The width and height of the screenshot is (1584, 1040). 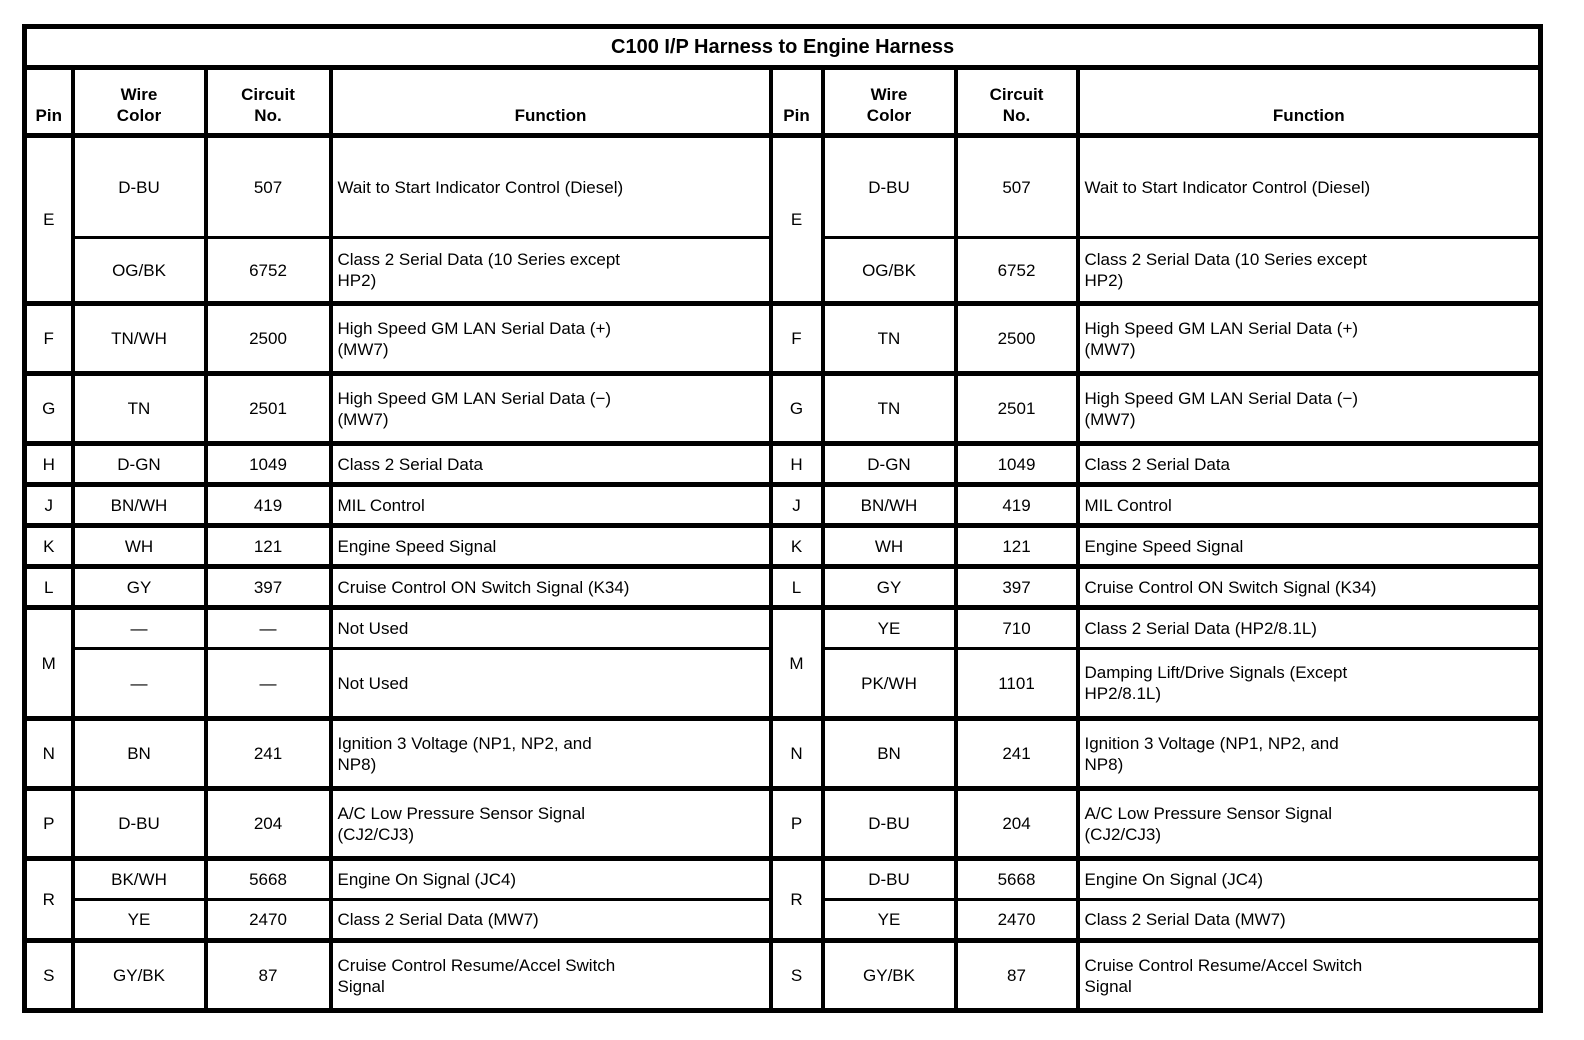 What do you see at coordinates (889, 505) in the screenshot?
I see `wire-color-cell: BN/WH` at bounding box center [889, 505].